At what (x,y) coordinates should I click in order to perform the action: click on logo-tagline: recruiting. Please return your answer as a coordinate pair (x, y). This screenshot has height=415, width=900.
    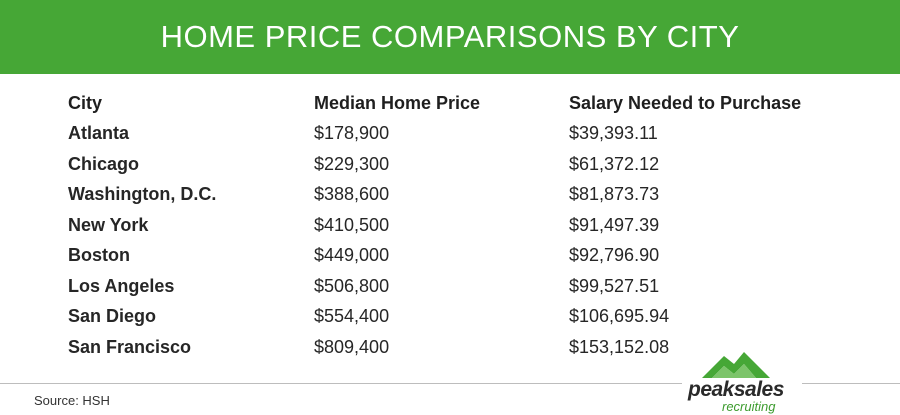
    Looking at the image, I should click on (749, 406).